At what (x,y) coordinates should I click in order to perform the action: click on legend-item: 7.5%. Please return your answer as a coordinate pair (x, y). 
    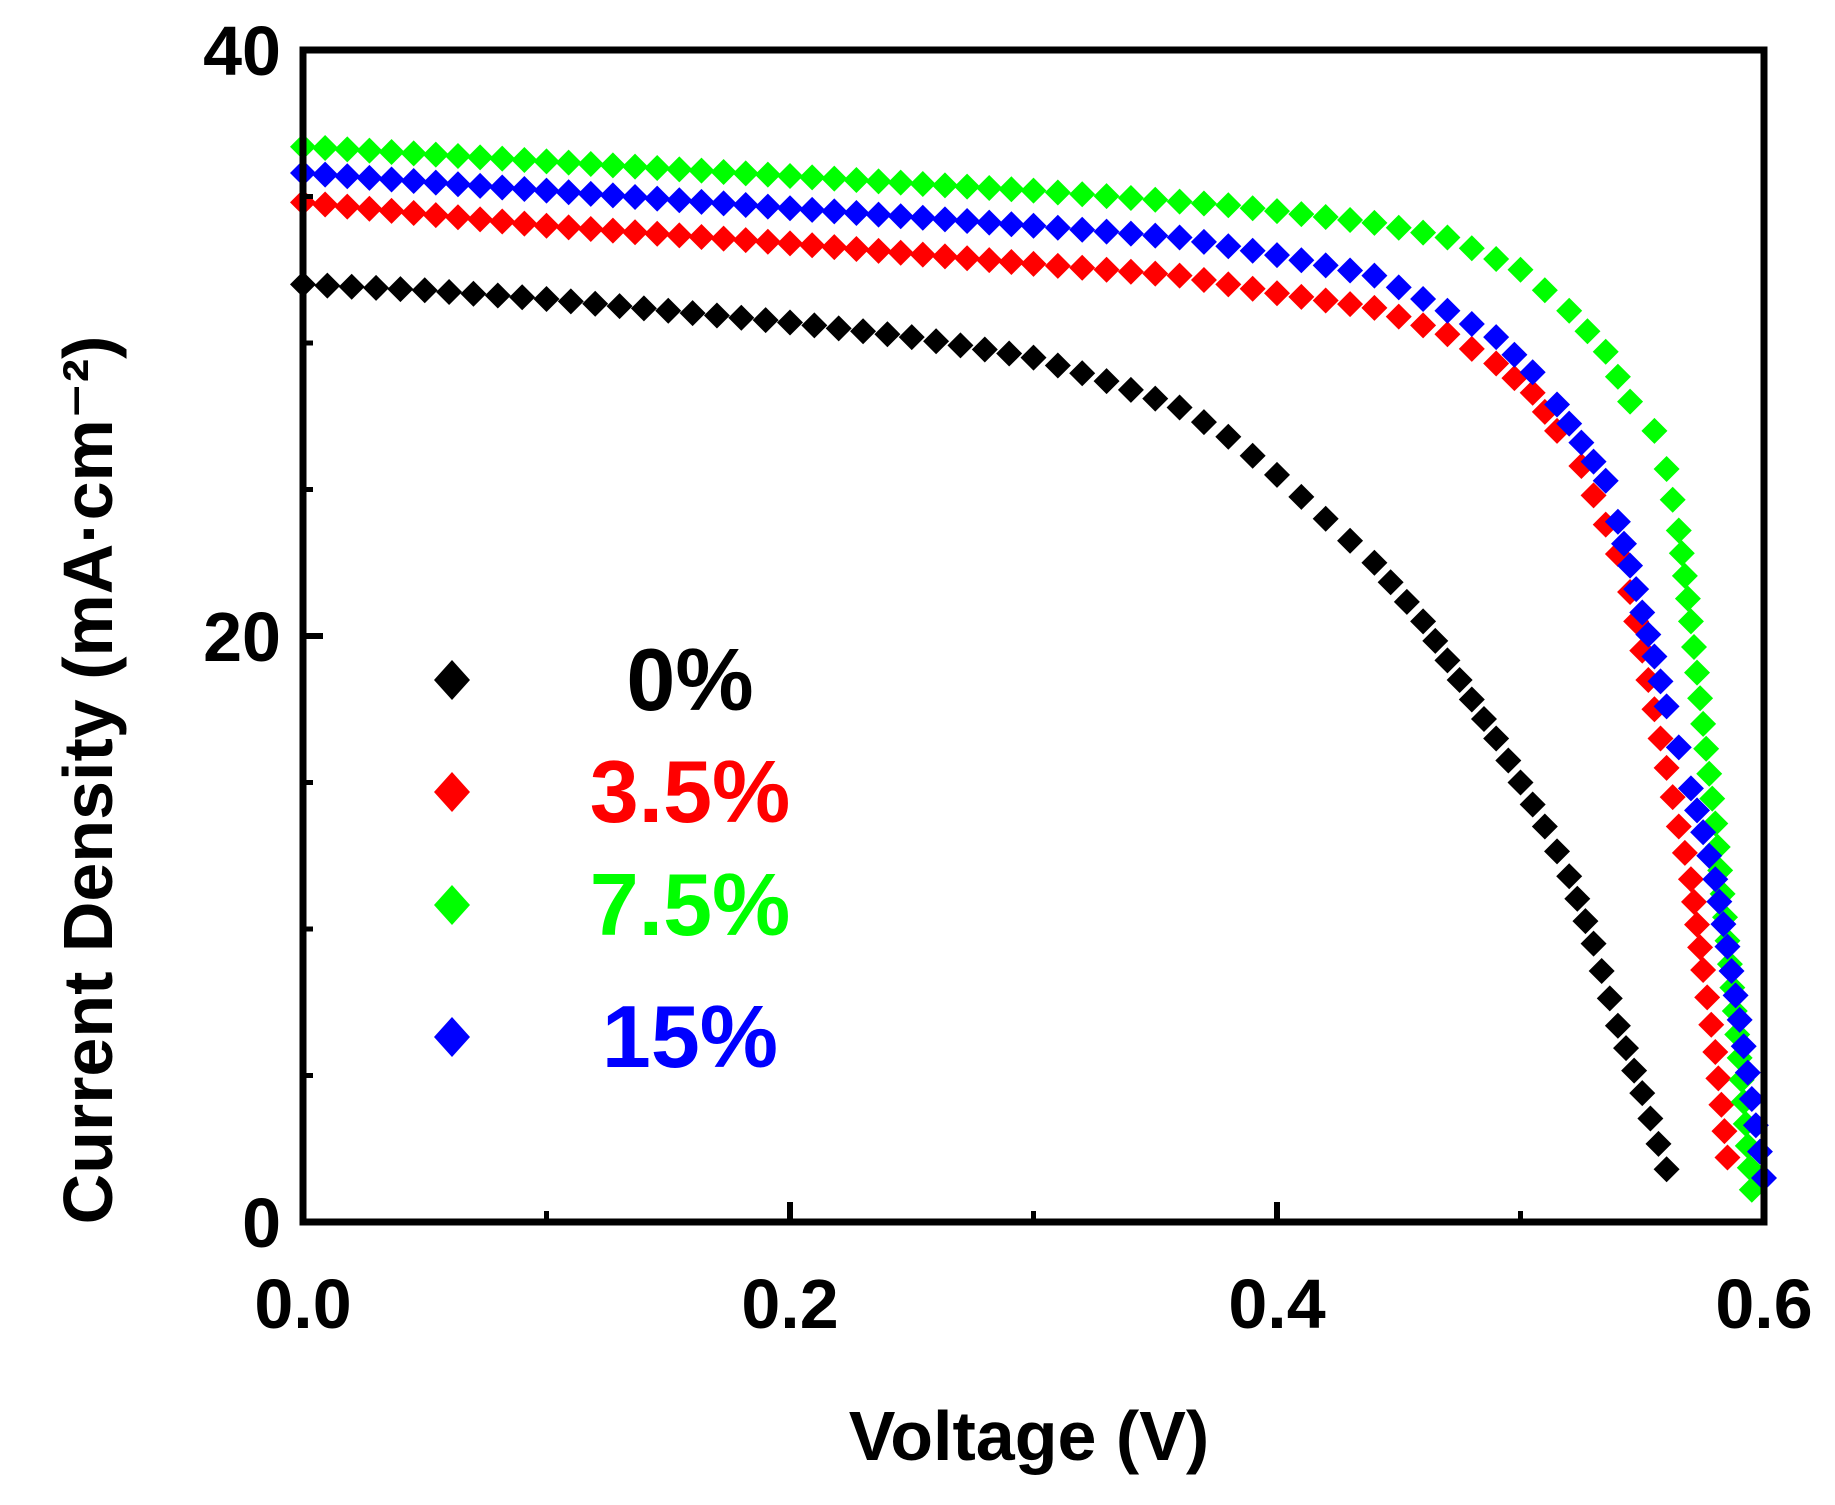
    Looking at the image, I should click on (612, 904).